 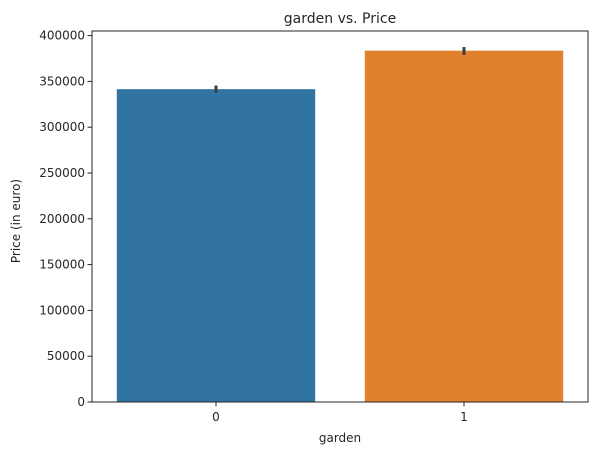 I want to click on y-tick-label: 250000, so click(x=62, y=173).